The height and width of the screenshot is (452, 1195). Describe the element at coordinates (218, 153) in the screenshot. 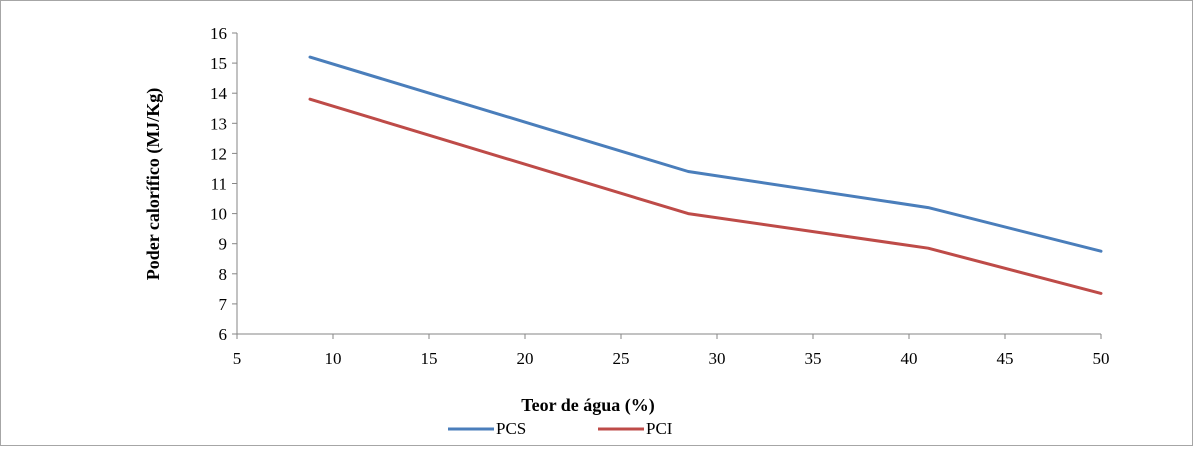

I see `y-tick-label: 12` at that location.